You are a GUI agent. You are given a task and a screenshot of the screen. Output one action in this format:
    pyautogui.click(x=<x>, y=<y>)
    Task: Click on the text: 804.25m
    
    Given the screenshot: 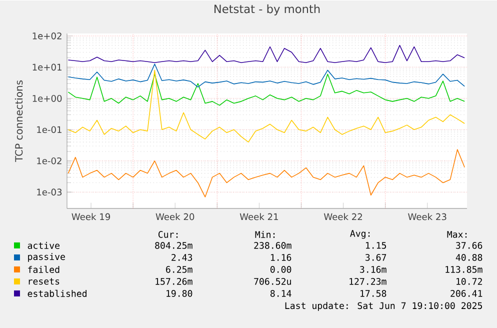 What is the action you would take?
    pyautogui.click(x=173, y=245)
    